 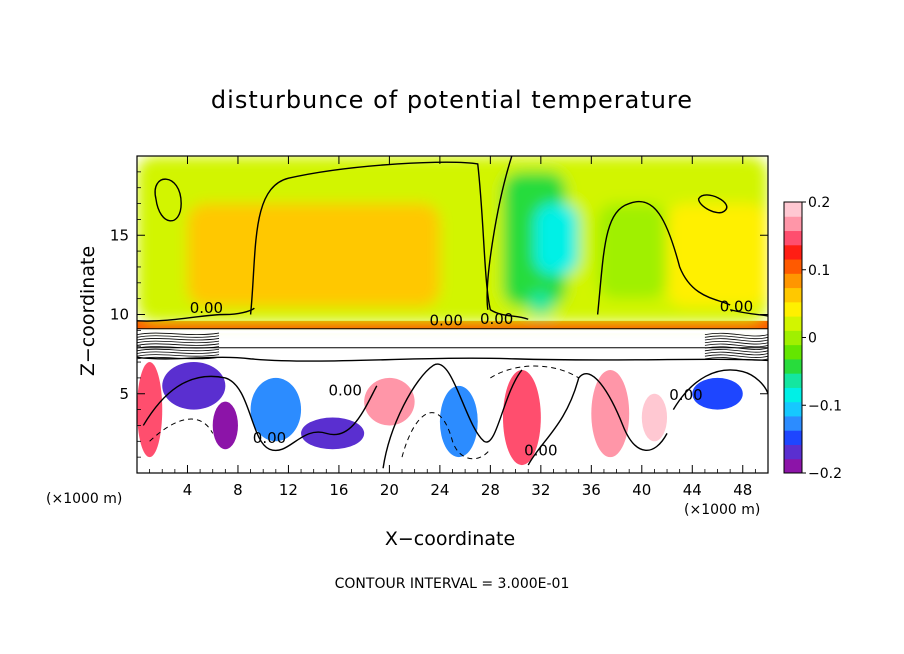 What do you see at coordinates (119, 235) in the screenshot?
I see `y-tick-label: 15` at bounding box center [119, 235].